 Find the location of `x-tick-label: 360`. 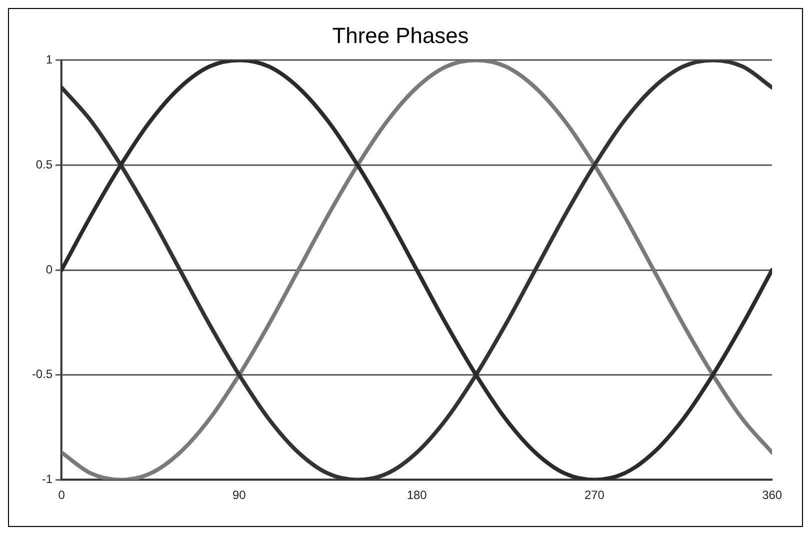

x-tick-label: 360 is located at coordinates (772, 495).